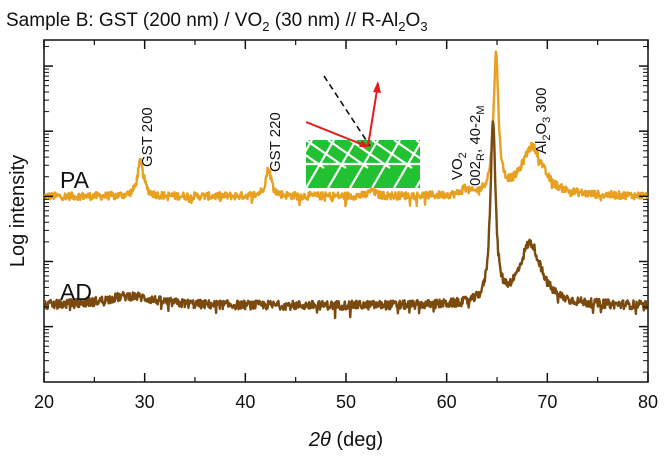 Image resolution: width=670 pixels, height=458 pixels. I want to click on annotation-gst200: GST 200, so click(147, 137).